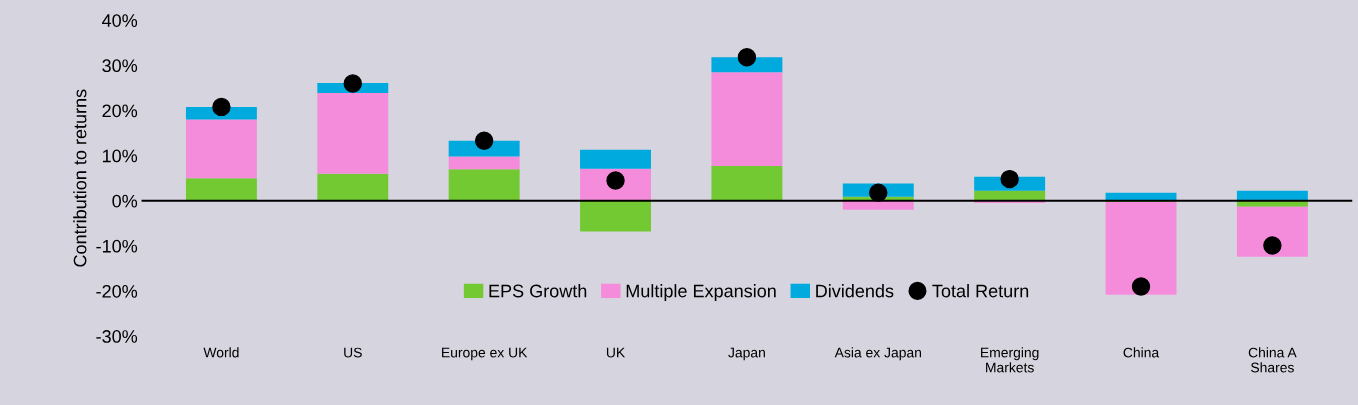 The width and height of the screenshot is (1358, 405). What do you see at coordinates (538, 291) in the screenshot?
I see `legend-label: EPS Growth` at bounding box center [538, 291].